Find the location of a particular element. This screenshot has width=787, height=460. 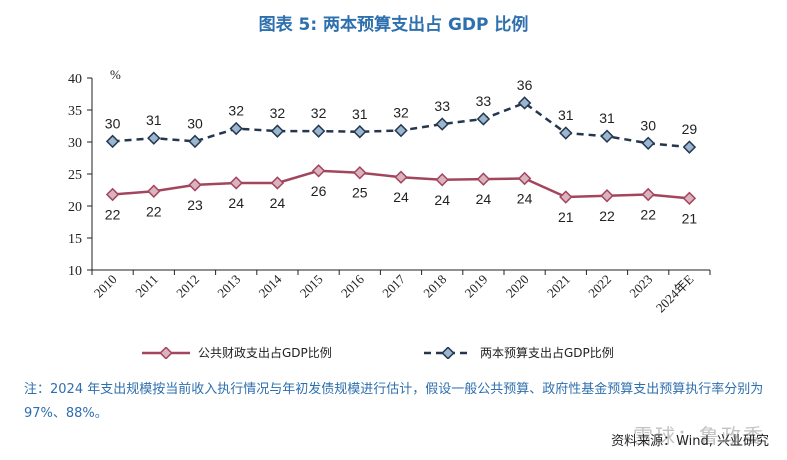

series-1-data-label: 23 is located at coordinates (195, 205).